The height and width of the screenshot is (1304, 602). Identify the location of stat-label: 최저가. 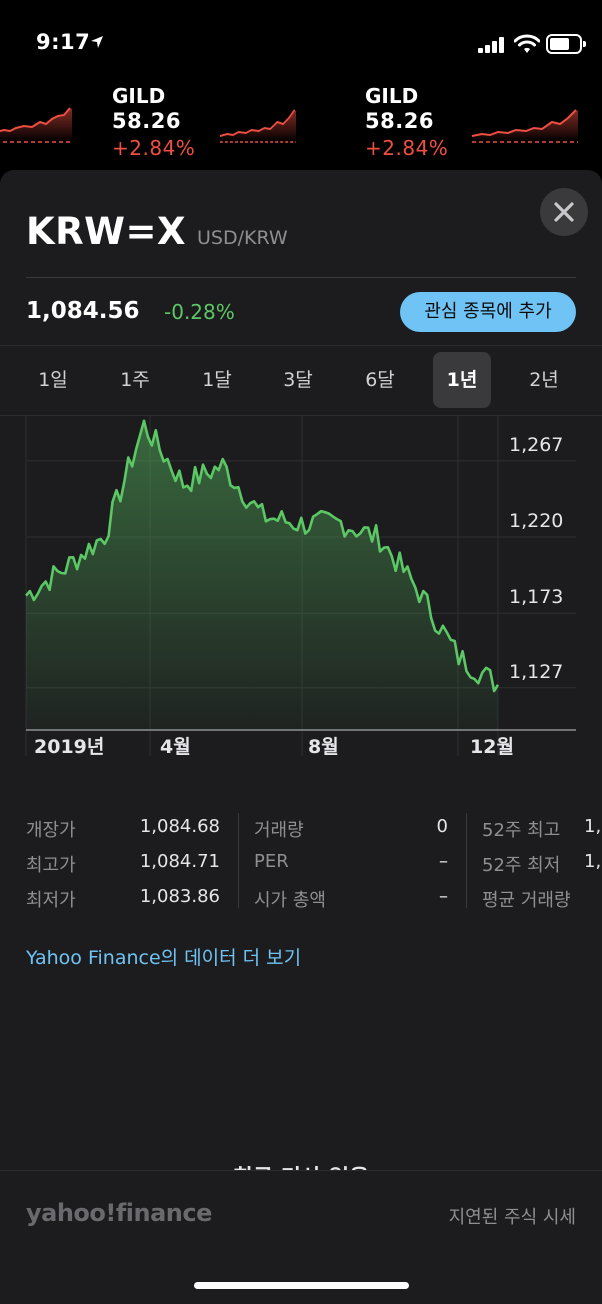
(51, 900).